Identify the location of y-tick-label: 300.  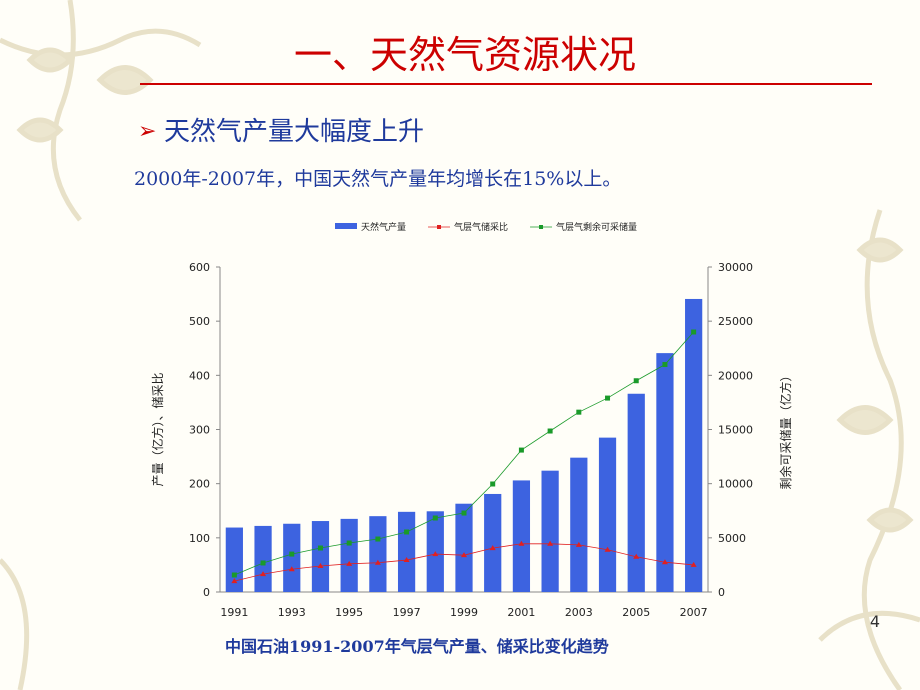
(199, 430).